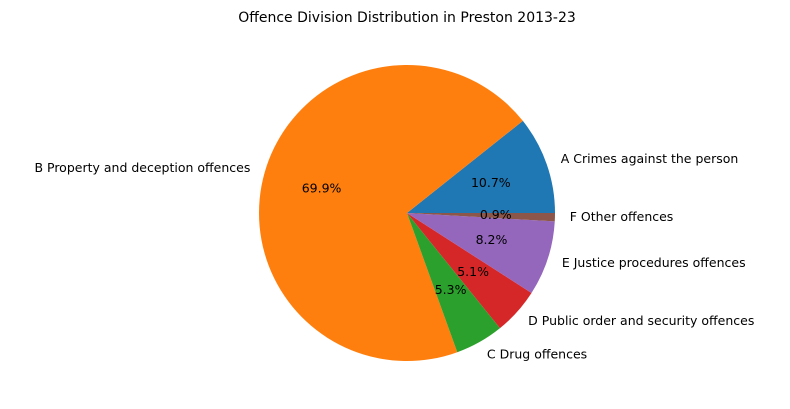  Describe the element at coordinates (481, 253) in the screenshot. I see `pie-slice-e` at that location.